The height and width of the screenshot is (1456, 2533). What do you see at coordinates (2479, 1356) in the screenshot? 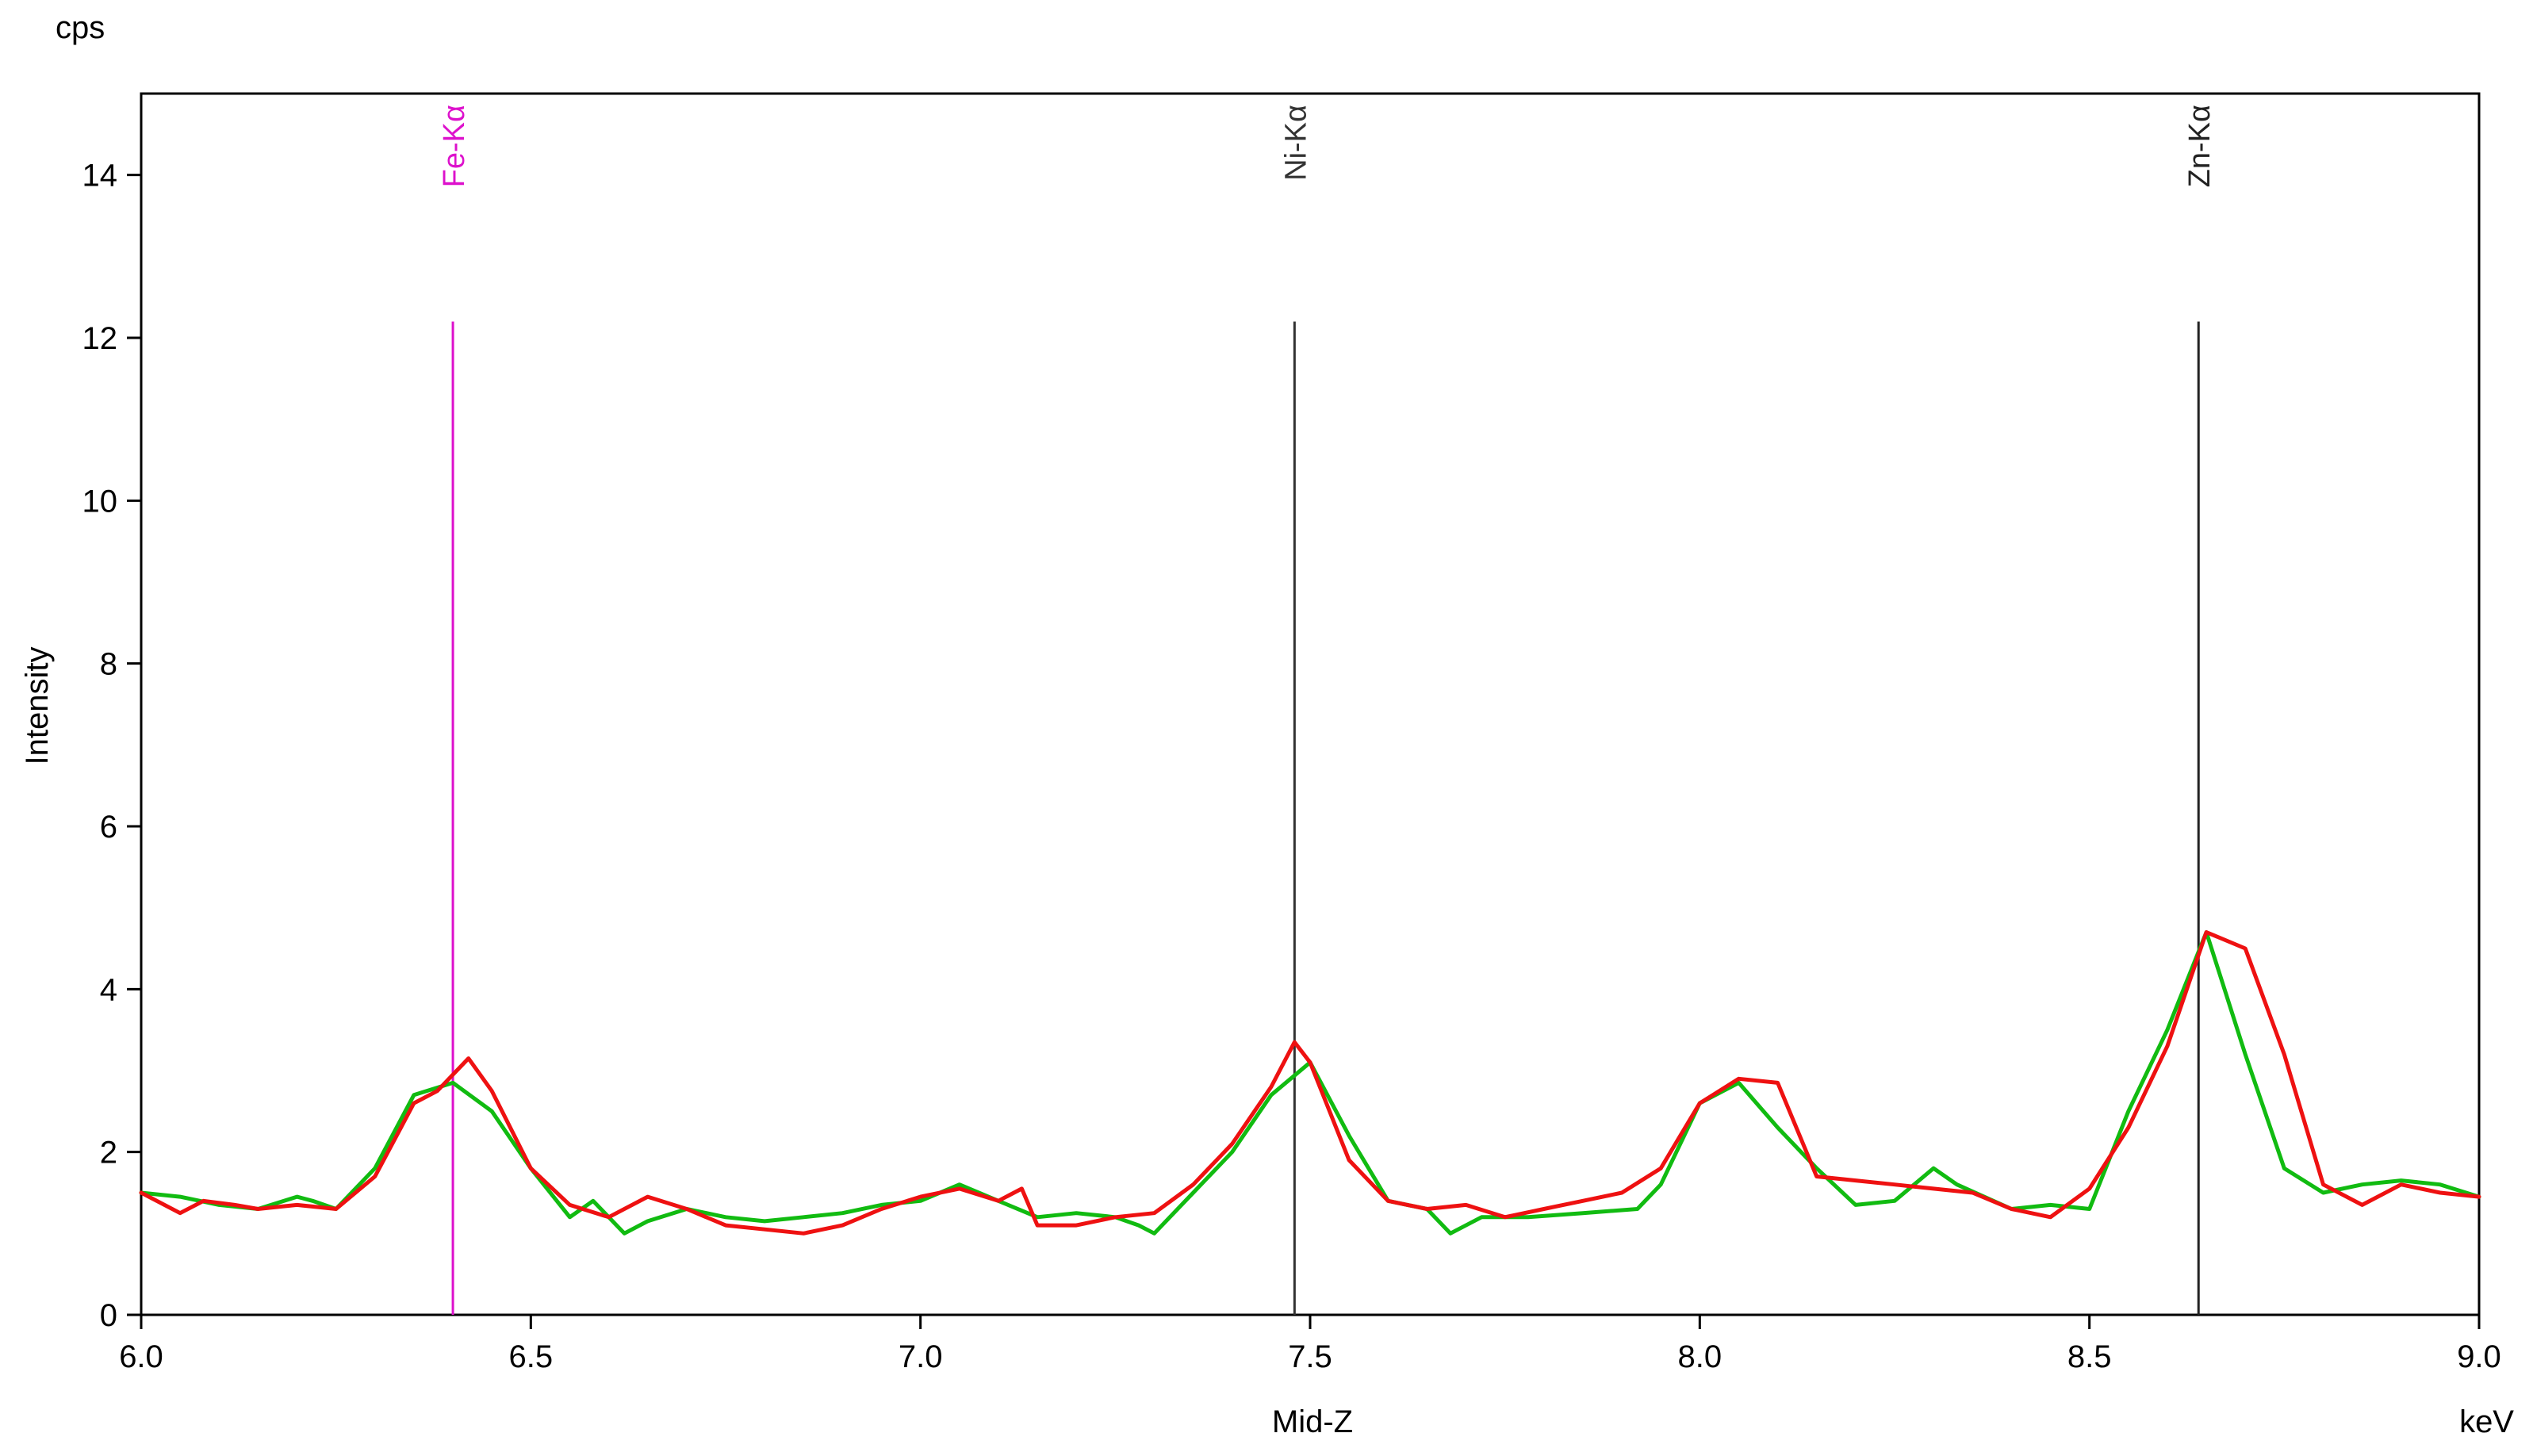
I see `x-tick-label: 9.0` at bounding box center [2479, 1356].